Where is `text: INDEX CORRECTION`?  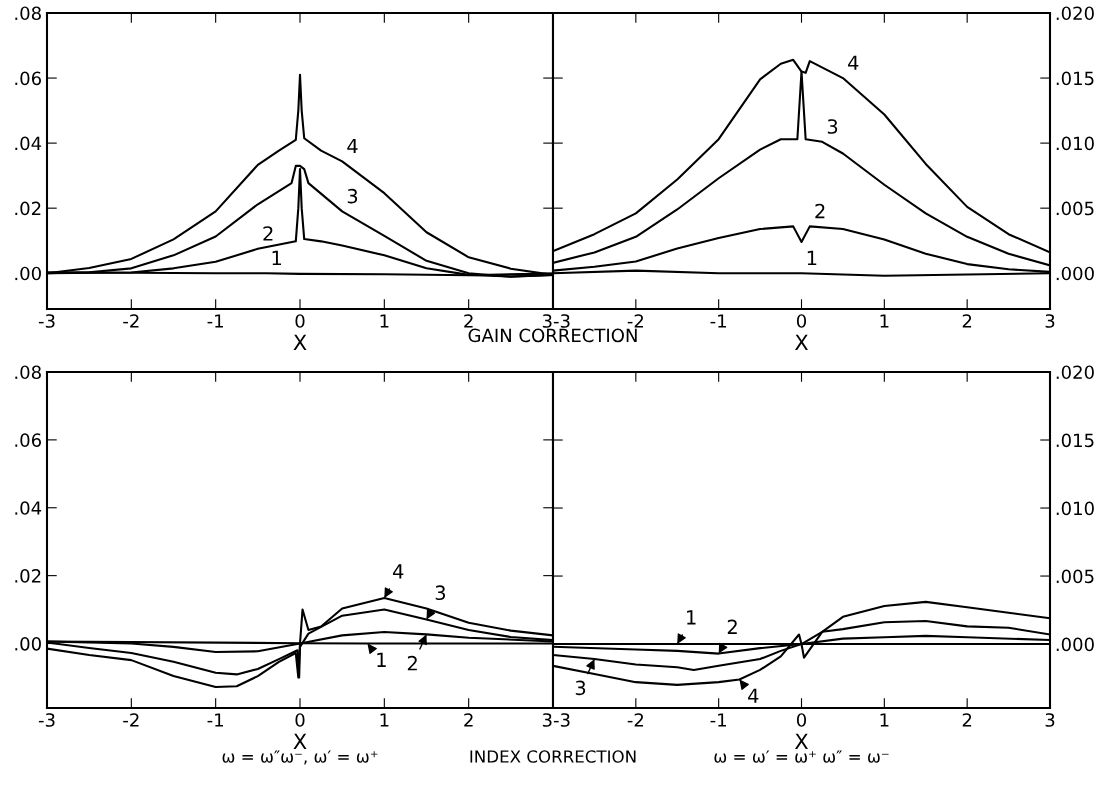
text: INDEX CORRECTION is located at coordinates (553, 756).